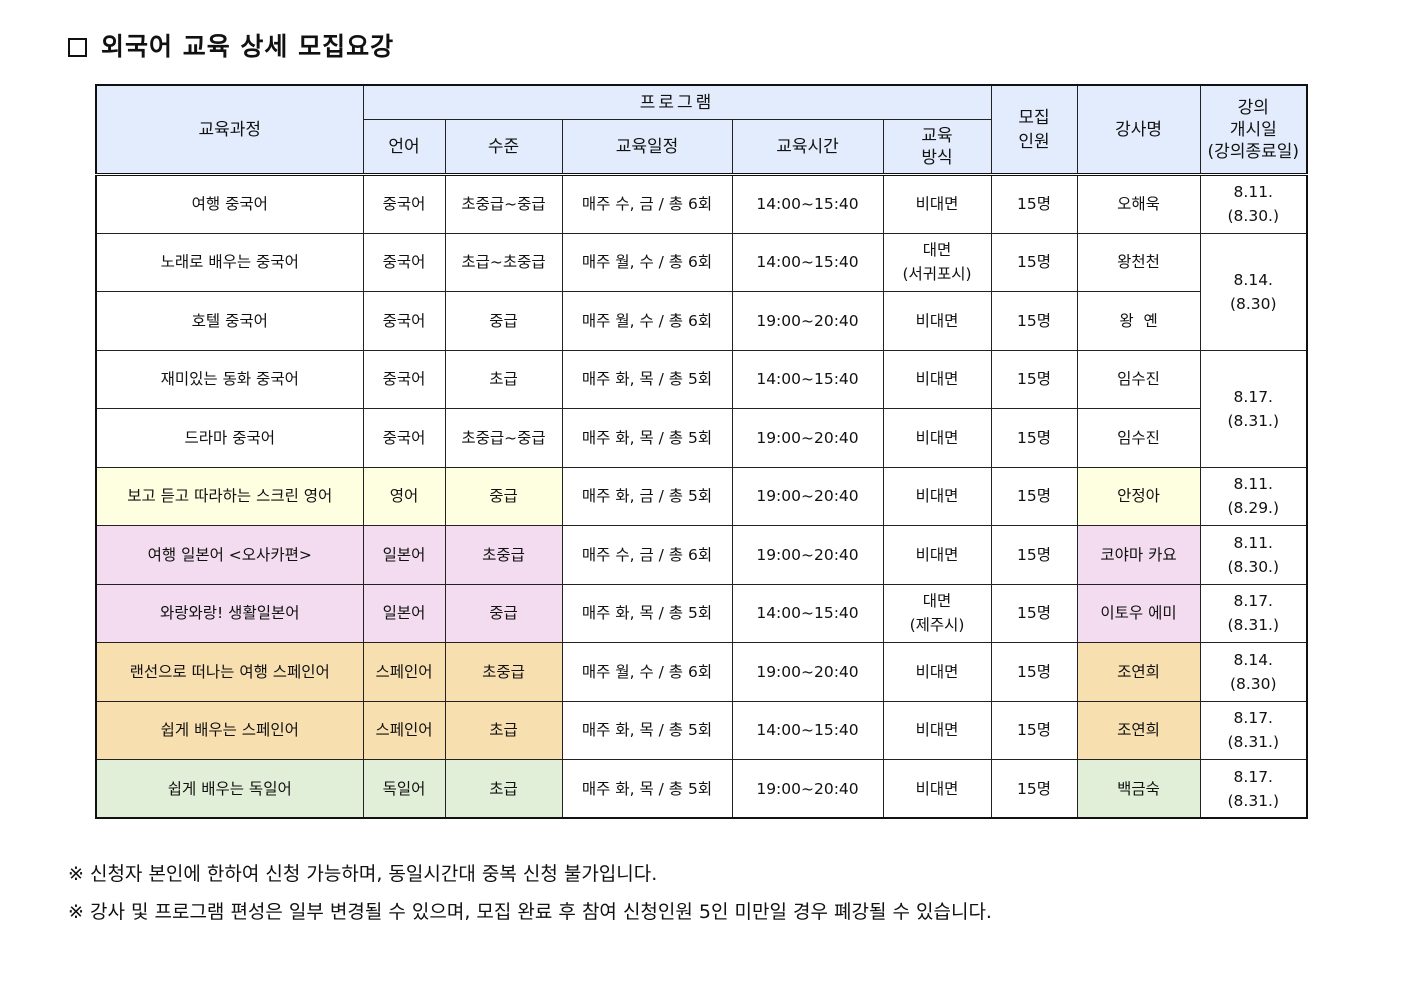  Describe the element at coordinates (229, 555) in the screenshot. I see `course-name: 여행 일본어 <오사카편>` at that location.